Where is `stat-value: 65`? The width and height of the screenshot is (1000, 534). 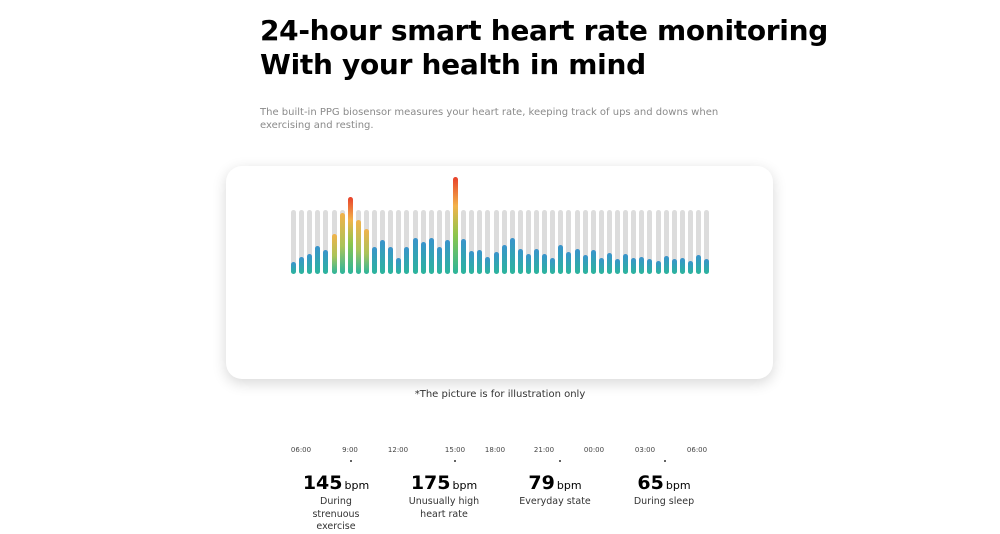 stat-value: 65 is located at coordinates (650, 483).